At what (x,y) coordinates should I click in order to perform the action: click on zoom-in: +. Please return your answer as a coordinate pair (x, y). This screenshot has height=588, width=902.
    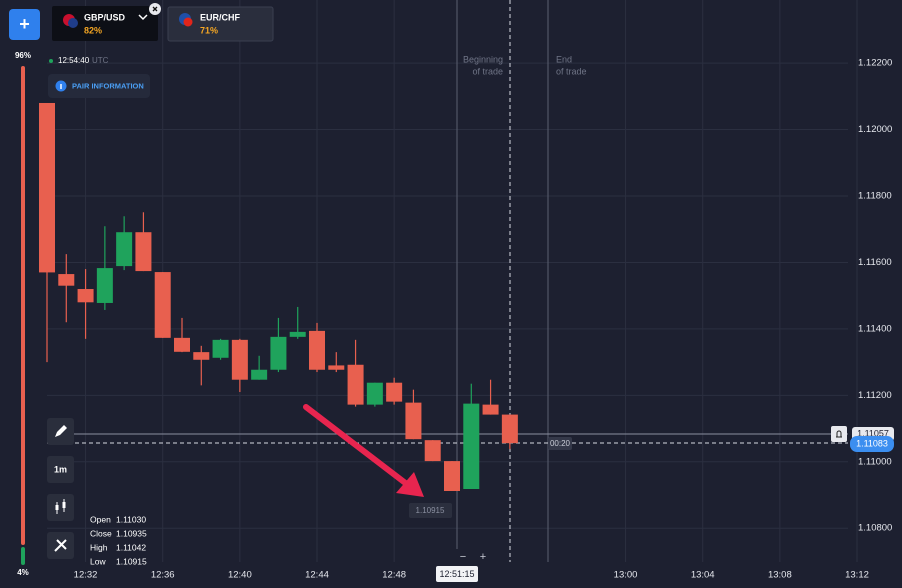
    Looking at the image, I should click on (483, 557).